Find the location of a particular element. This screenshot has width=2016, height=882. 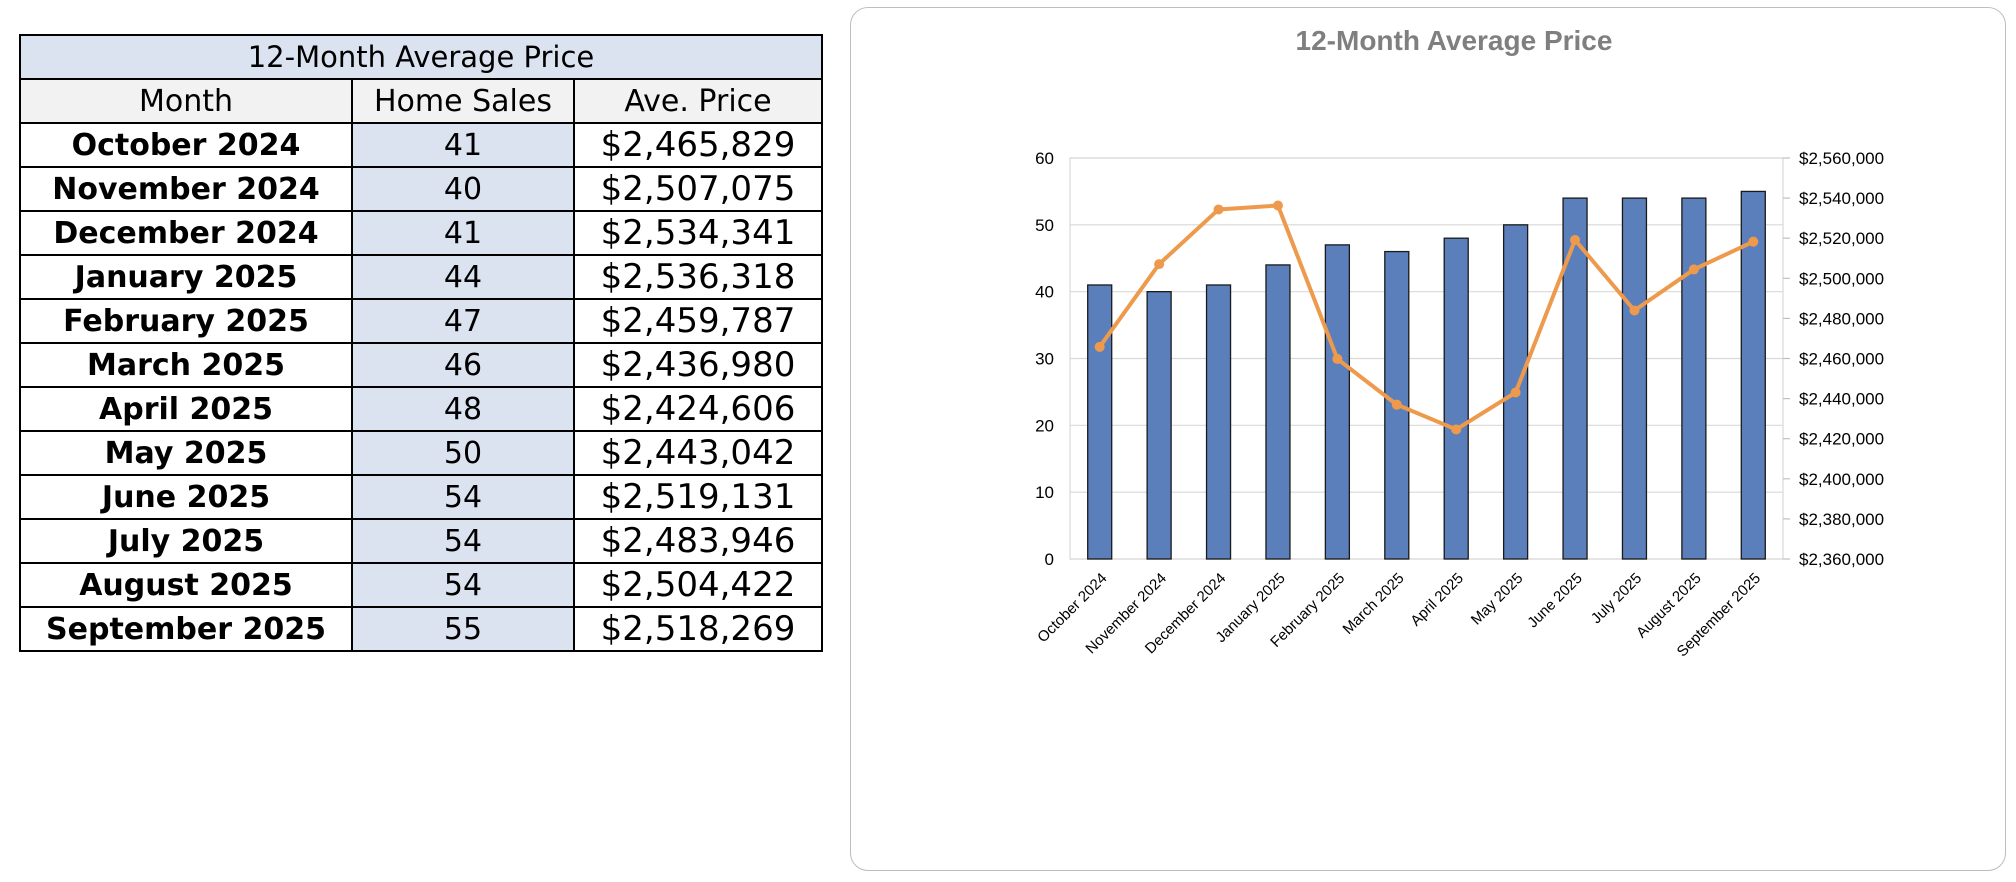

table-row: December 2024 41 $2,534,341 is located at coordinates (421, 233).